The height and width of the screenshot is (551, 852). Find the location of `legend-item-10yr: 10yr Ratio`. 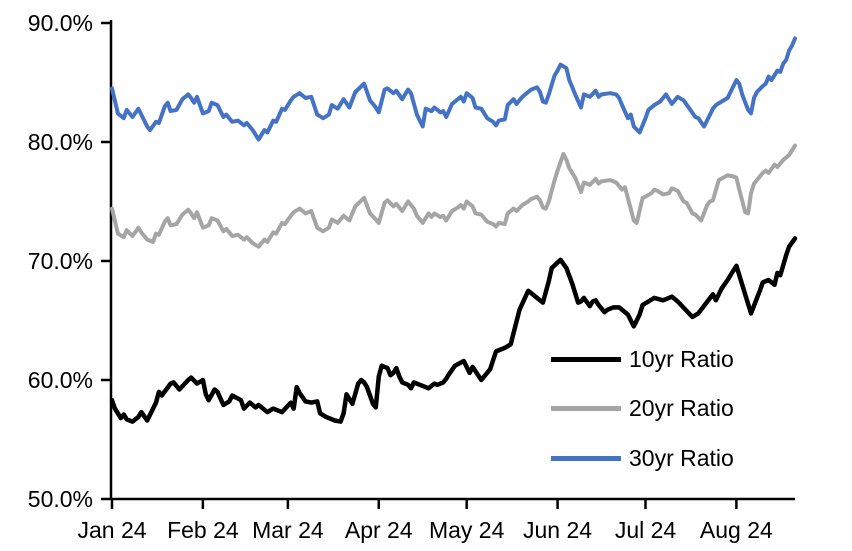

legend-item-10yr: 10yr Ratio is located at coordinates (642, 359).